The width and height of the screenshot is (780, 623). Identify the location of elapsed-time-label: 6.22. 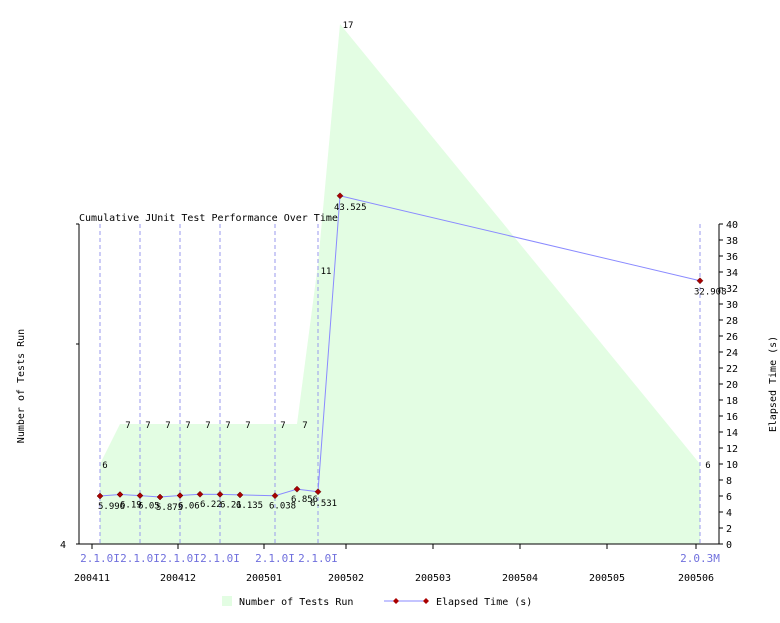
(211, 505).